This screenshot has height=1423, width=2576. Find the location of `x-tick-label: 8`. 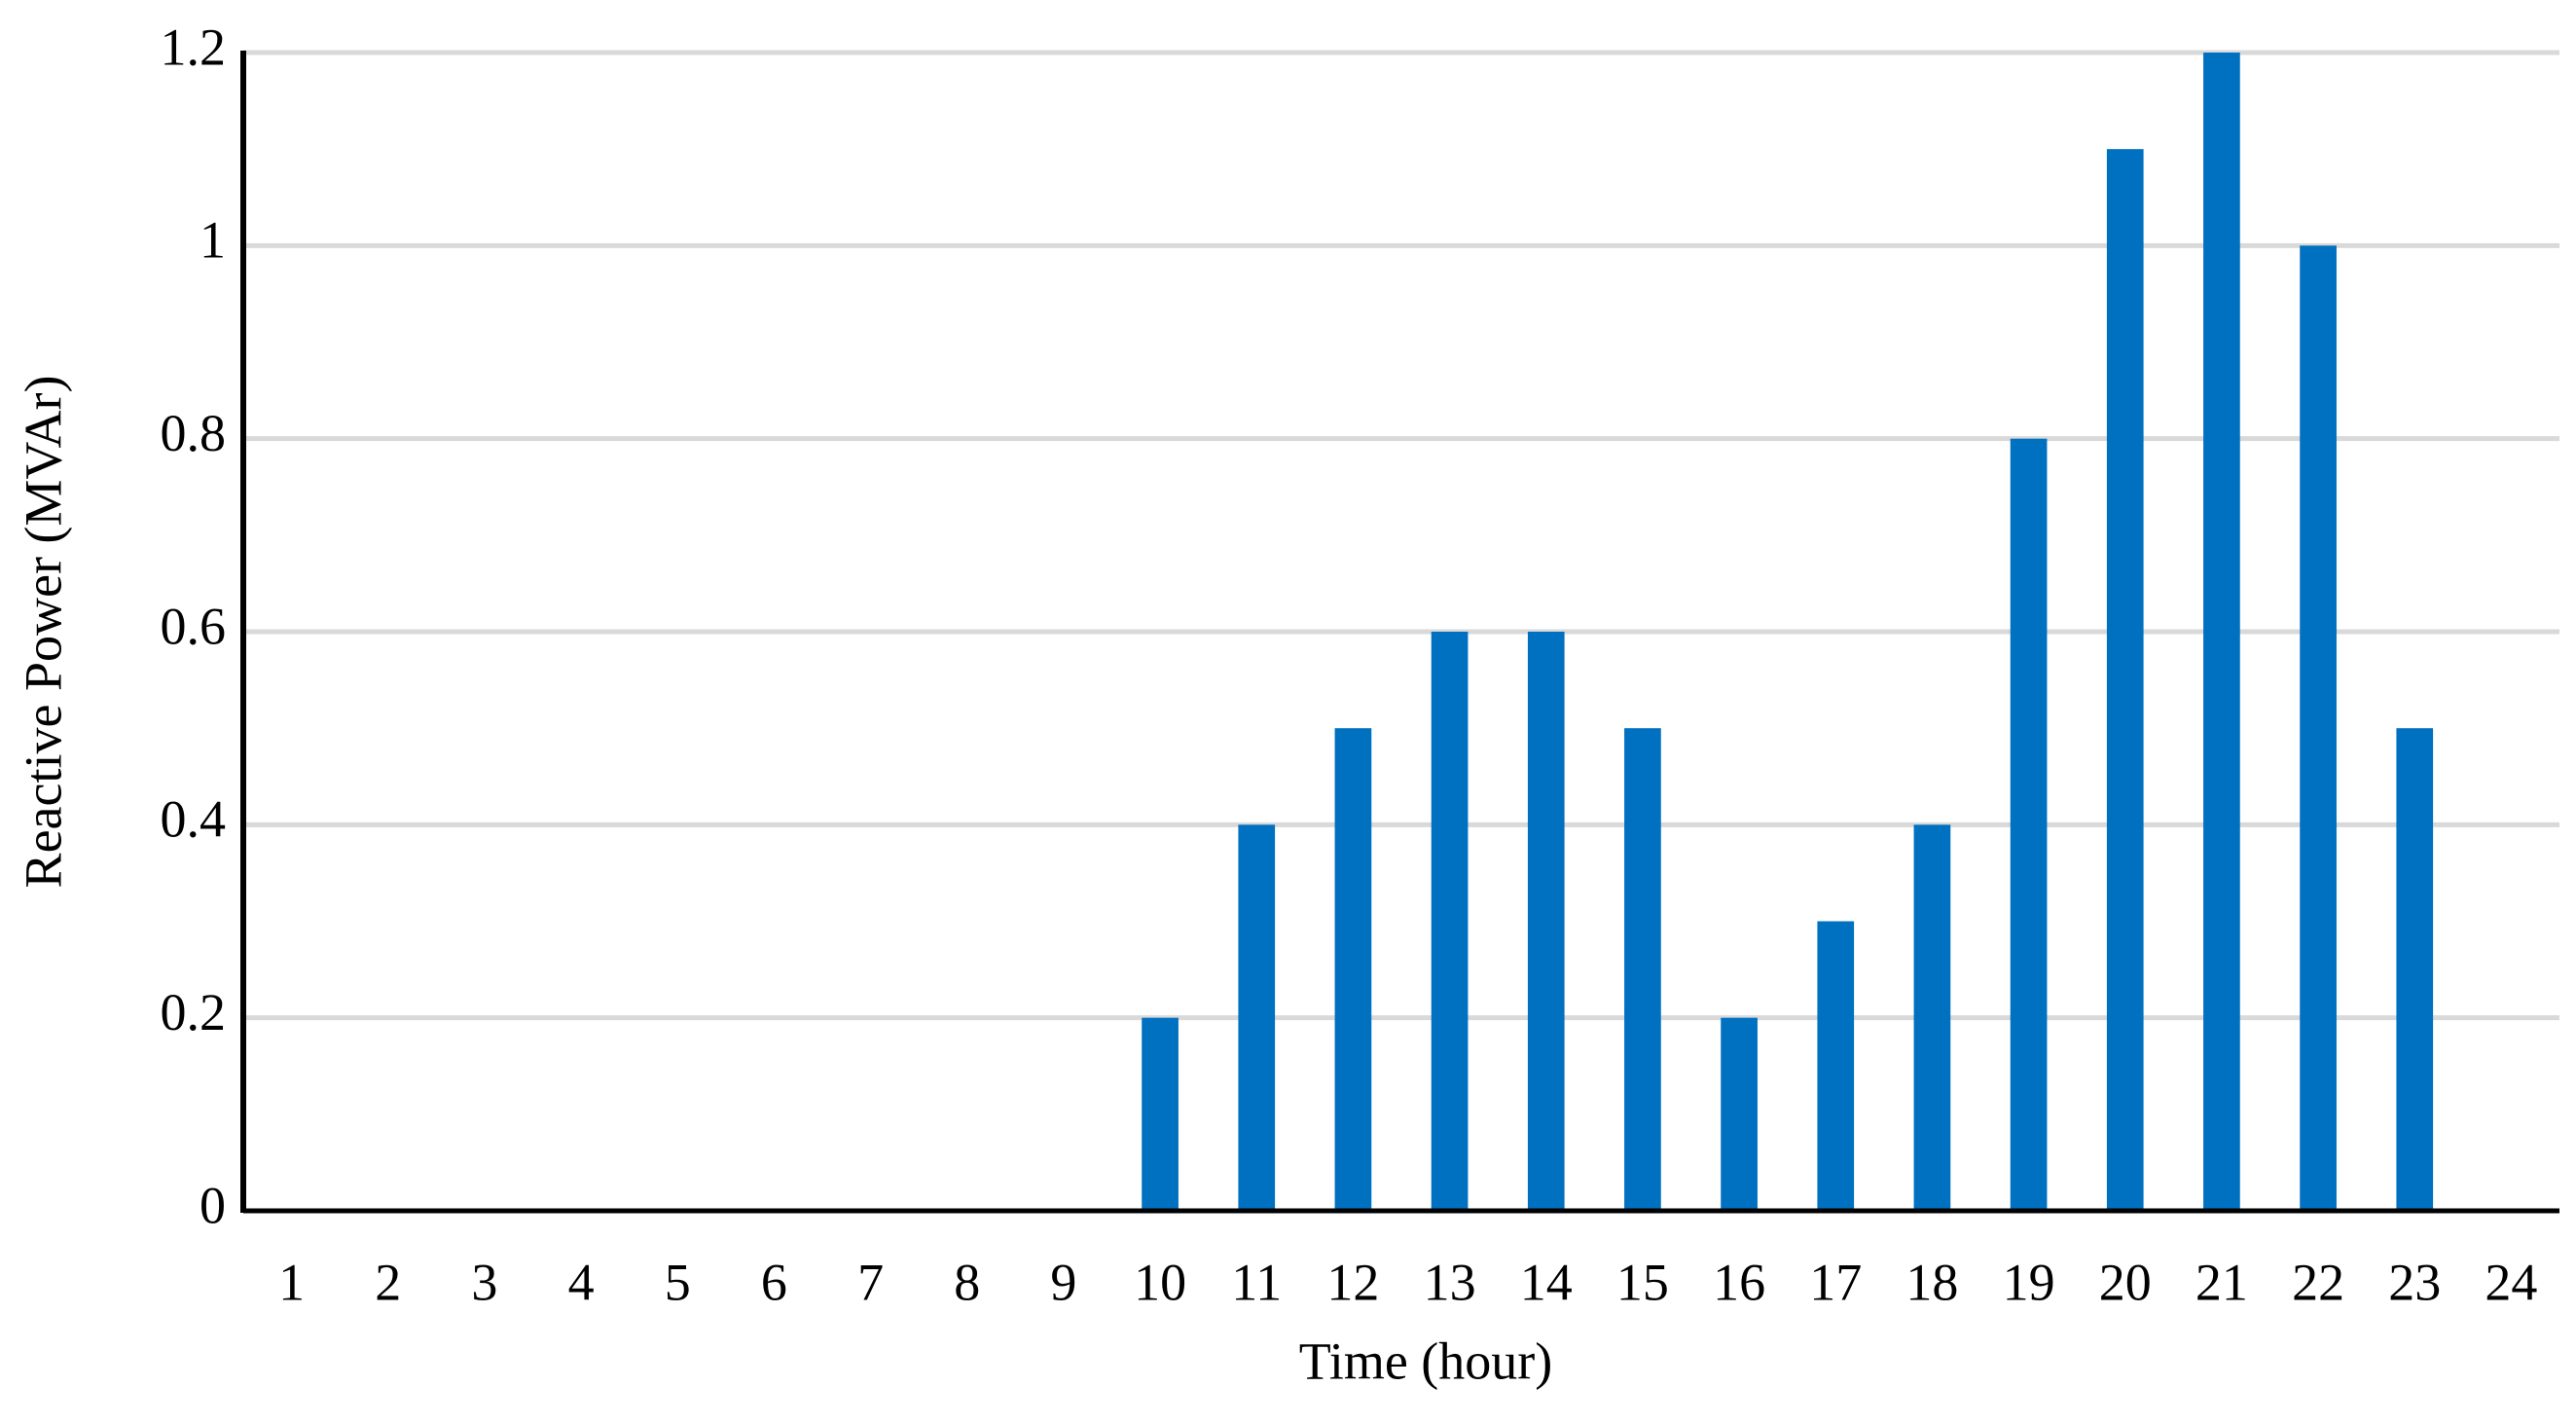

x-tick-label: 8 is located at coordinates (967, 1282).